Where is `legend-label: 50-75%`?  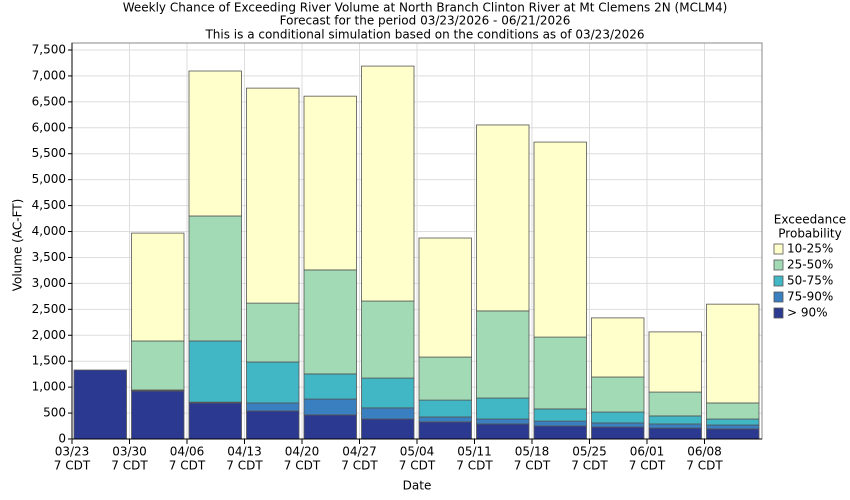 legend-label: 50-75% is located at coordinates (810, 281).